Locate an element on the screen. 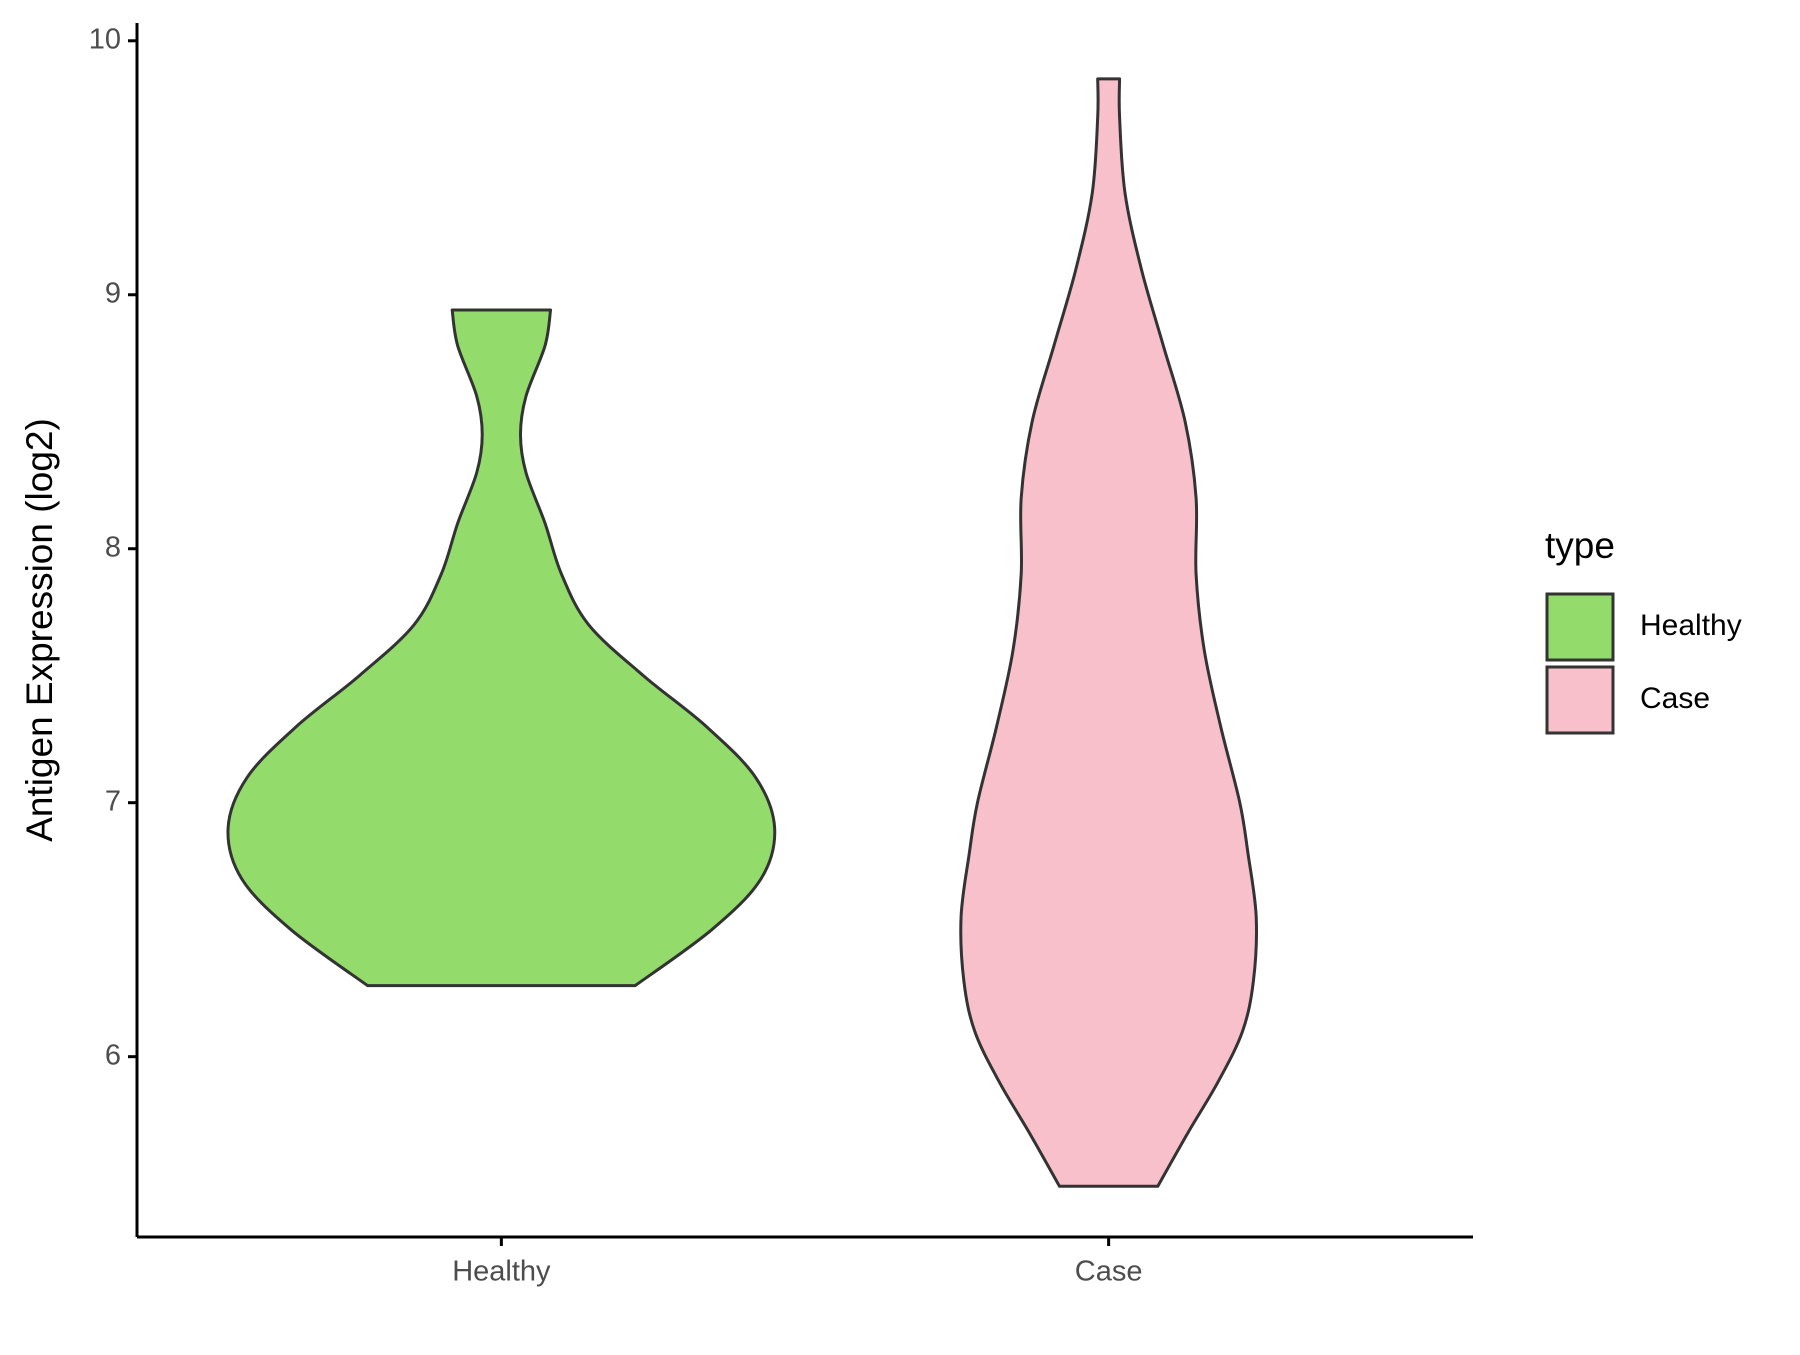  violin is located at coordinates (1108, 632).